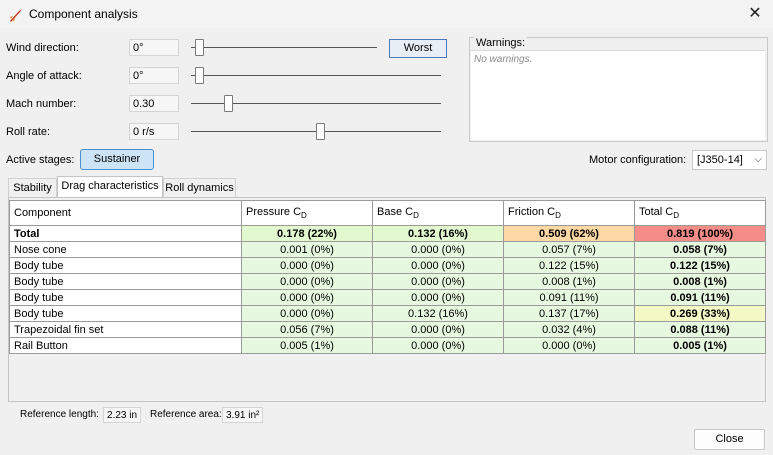 The width and height of the screenshot is (773, 455). Describe the element at coordinates (32, 187) in the screenshot. I see `tab-stability: Stability` at that location.